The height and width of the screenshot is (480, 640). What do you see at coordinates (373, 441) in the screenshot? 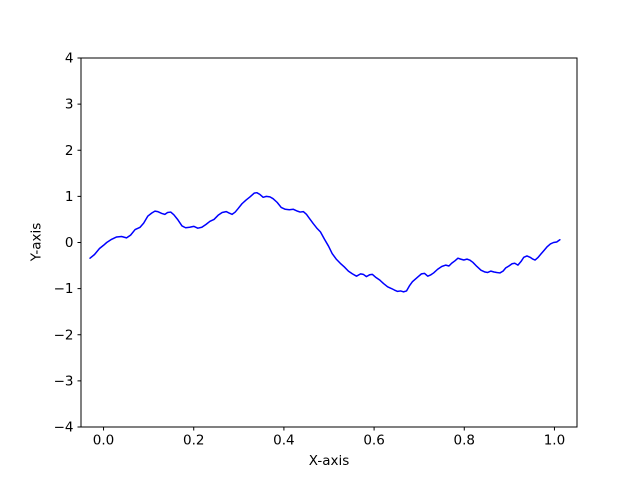
I see `x-tick-label: 0.6` at bounding box center [373, 441].